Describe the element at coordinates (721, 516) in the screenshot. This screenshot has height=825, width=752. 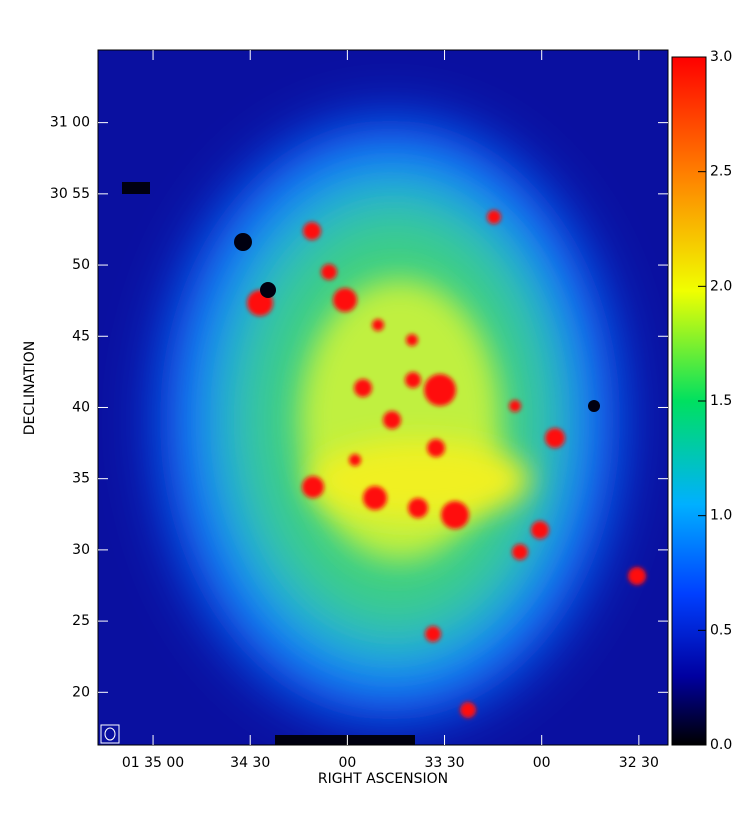
I see `colorbar-tick-label: 1.0` at that location.